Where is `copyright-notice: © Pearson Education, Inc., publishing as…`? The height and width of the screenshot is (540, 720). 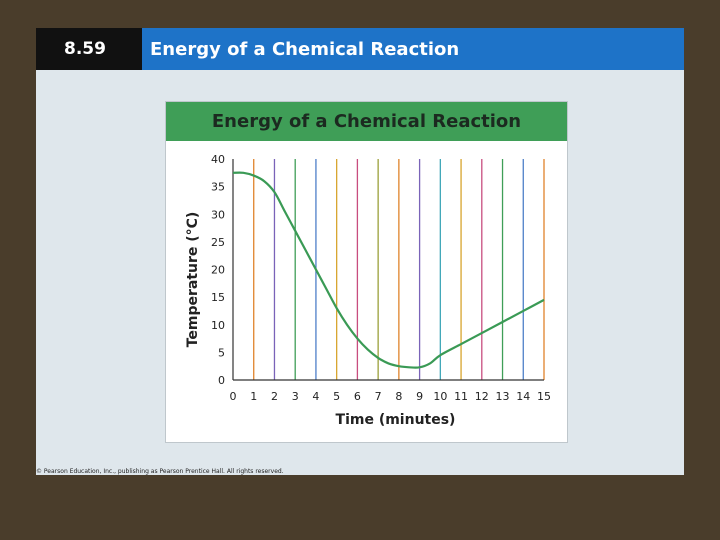 copyright-notice: © Pearson Education, Inc., publishing as… is located at coordinates (160, 471).